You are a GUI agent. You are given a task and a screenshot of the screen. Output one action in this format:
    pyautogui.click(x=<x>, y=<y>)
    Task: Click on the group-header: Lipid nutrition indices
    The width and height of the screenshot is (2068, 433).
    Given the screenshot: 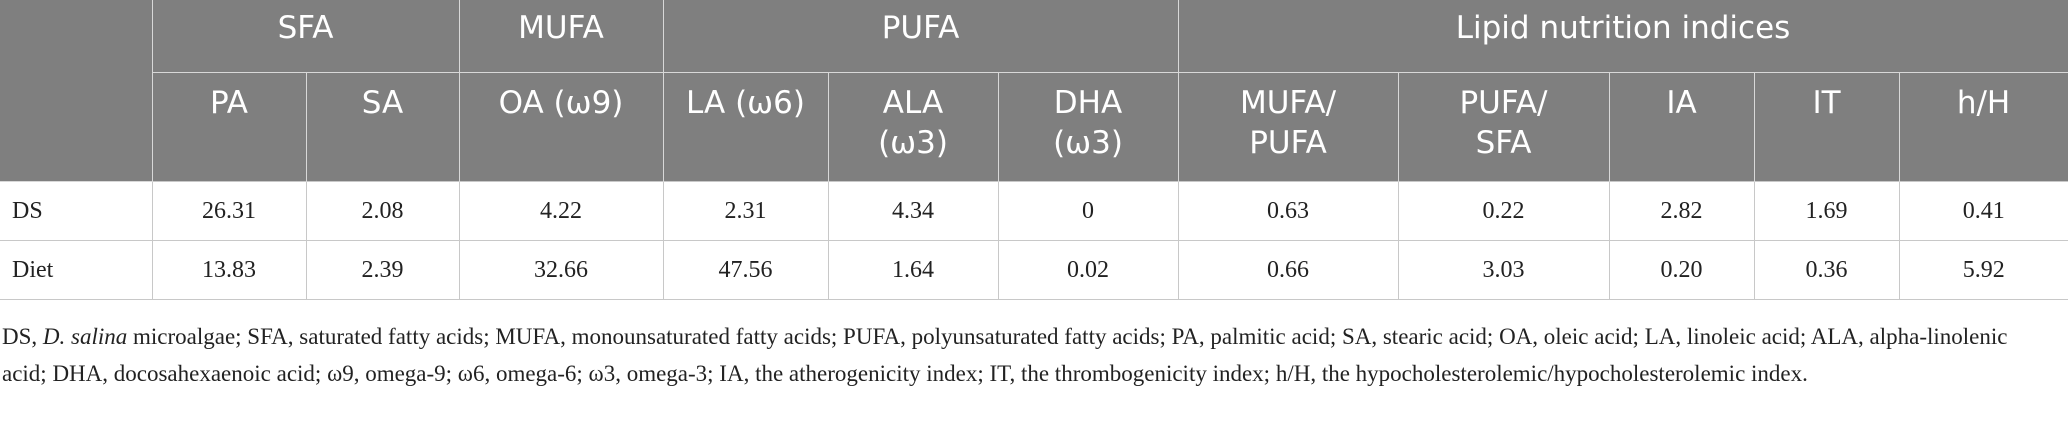 What is the action you would take?
    pyautogui.click(x=1622, y=36)
    